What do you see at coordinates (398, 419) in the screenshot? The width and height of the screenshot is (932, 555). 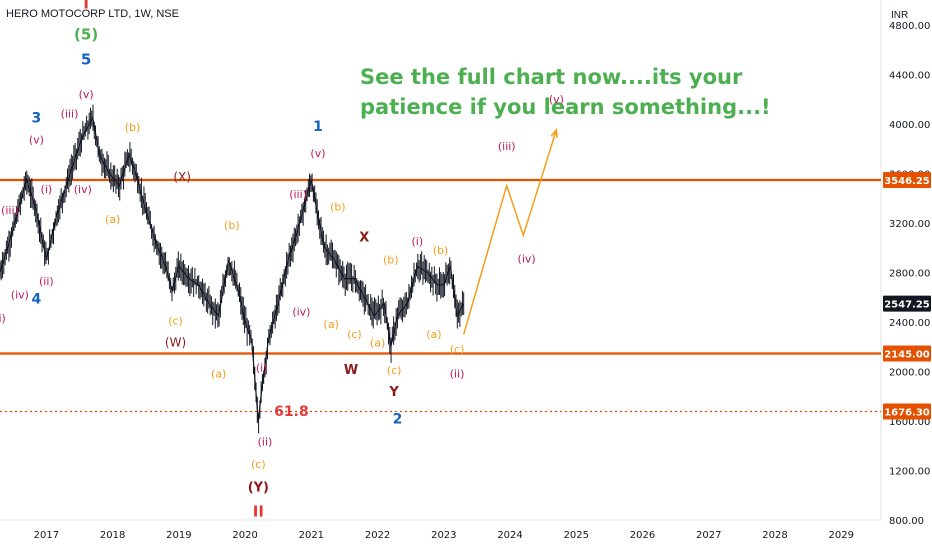 I see `wave-label: 2` at bounding box center [398, 419].